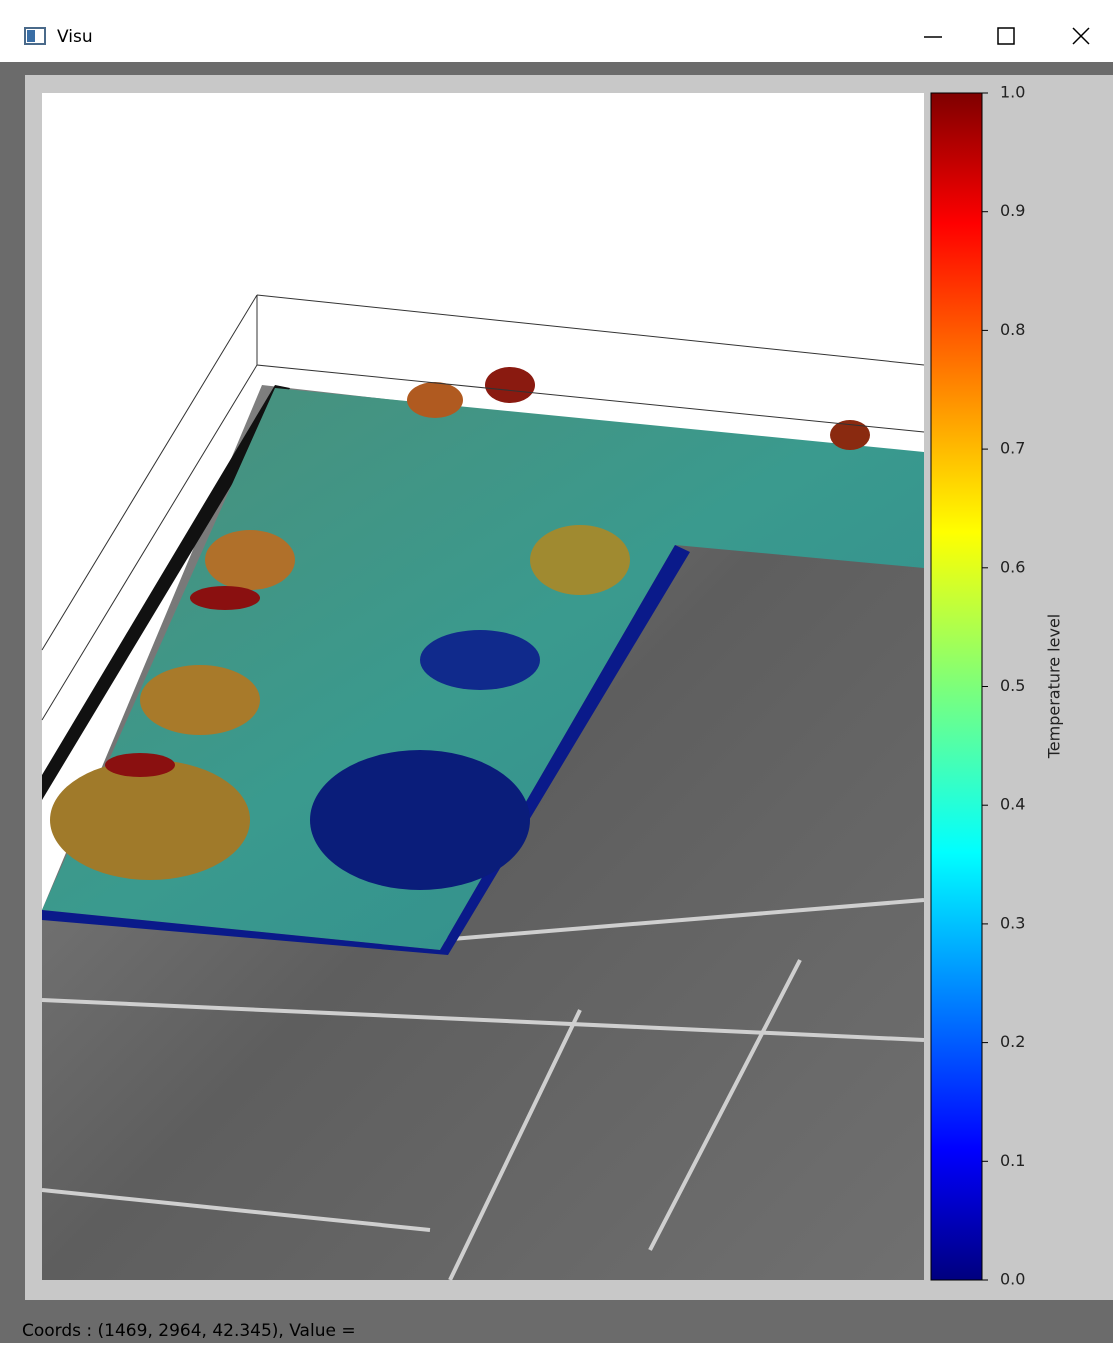 The width and height of the screenshot is (1113, 1347). What do you see at coordinates (1012, 685) in the screenshot?
I see `tick-label: 0.5` at bounding box center [1012, 685].